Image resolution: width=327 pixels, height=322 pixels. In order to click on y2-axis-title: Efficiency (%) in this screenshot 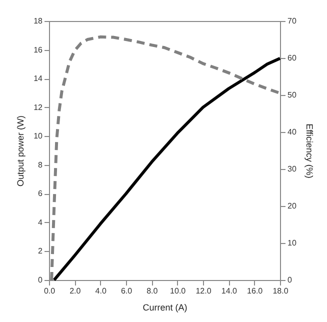, I will do `click(309, 151)`.